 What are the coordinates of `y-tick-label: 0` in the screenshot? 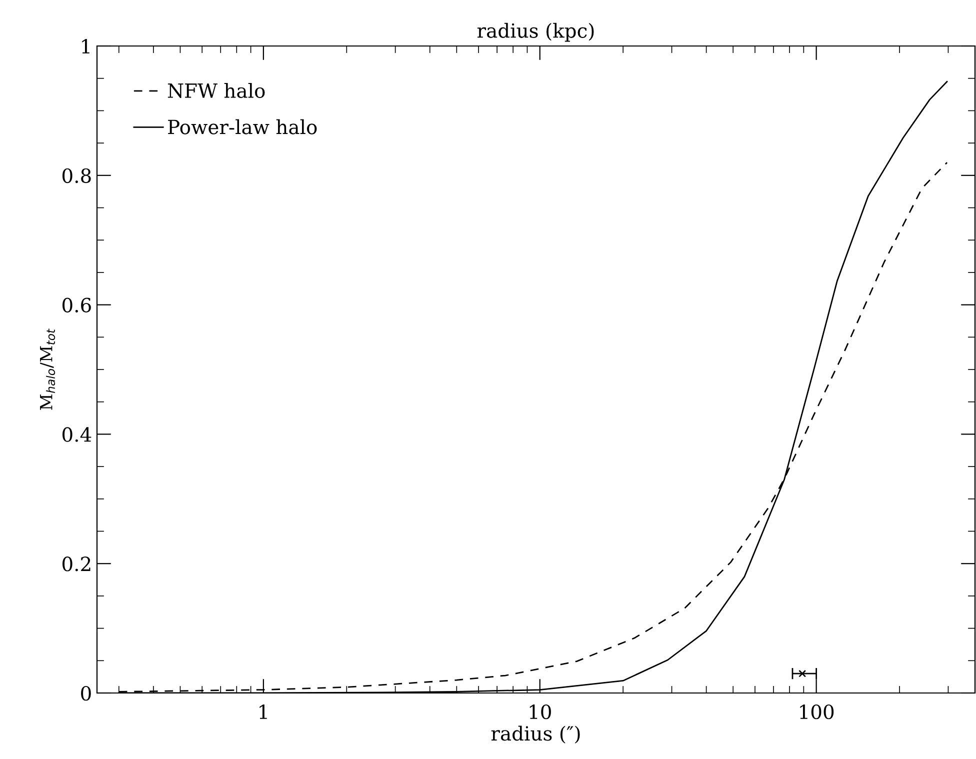 It's located at (86, 693).